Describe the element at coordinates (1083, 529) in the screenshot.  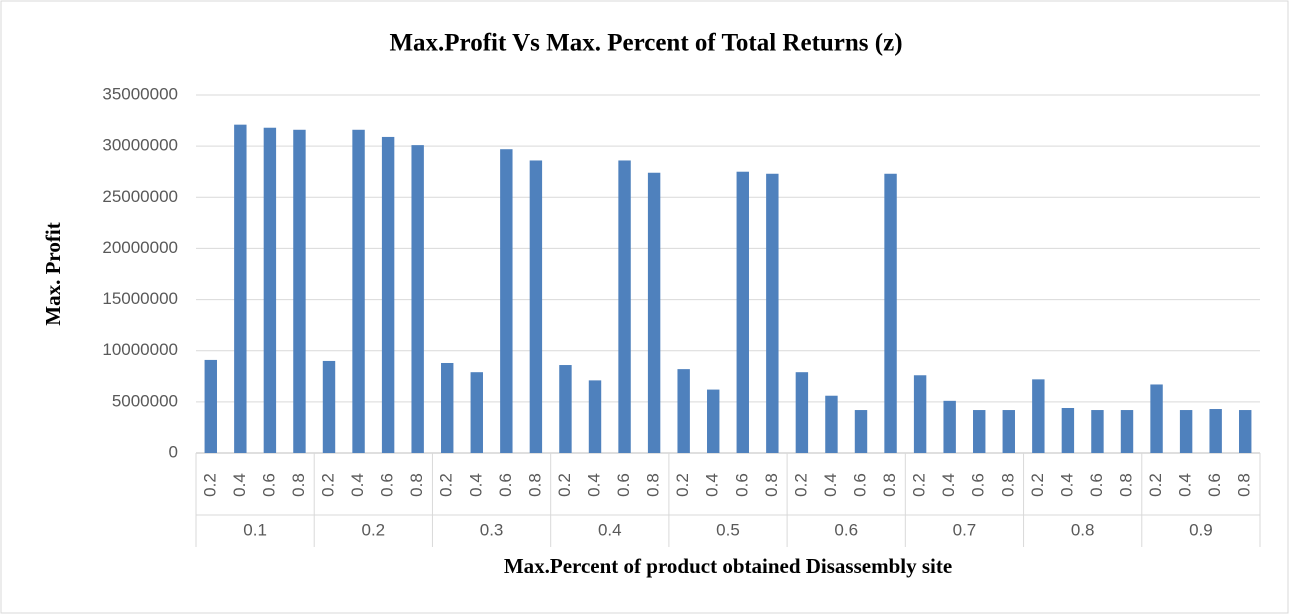
I see `group-label: 0.8` at that location.